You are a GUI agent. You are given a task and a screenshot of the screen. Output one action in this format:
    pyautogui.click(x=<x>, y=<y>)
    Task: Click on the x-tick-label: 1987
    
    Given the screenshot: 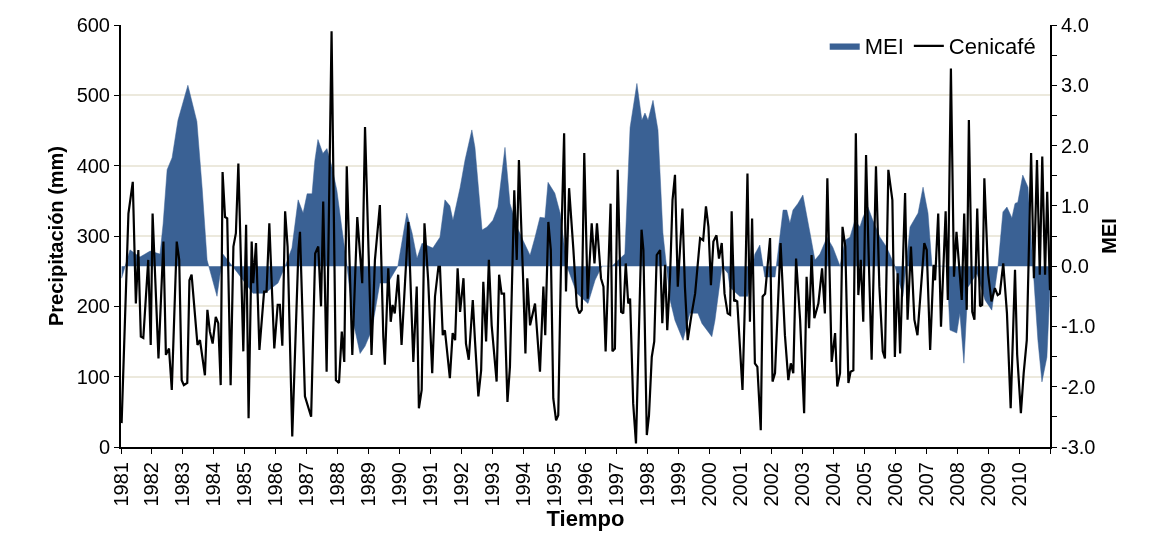 What is the action you would take?
    pyautogui.click(x=306, y=484)
    